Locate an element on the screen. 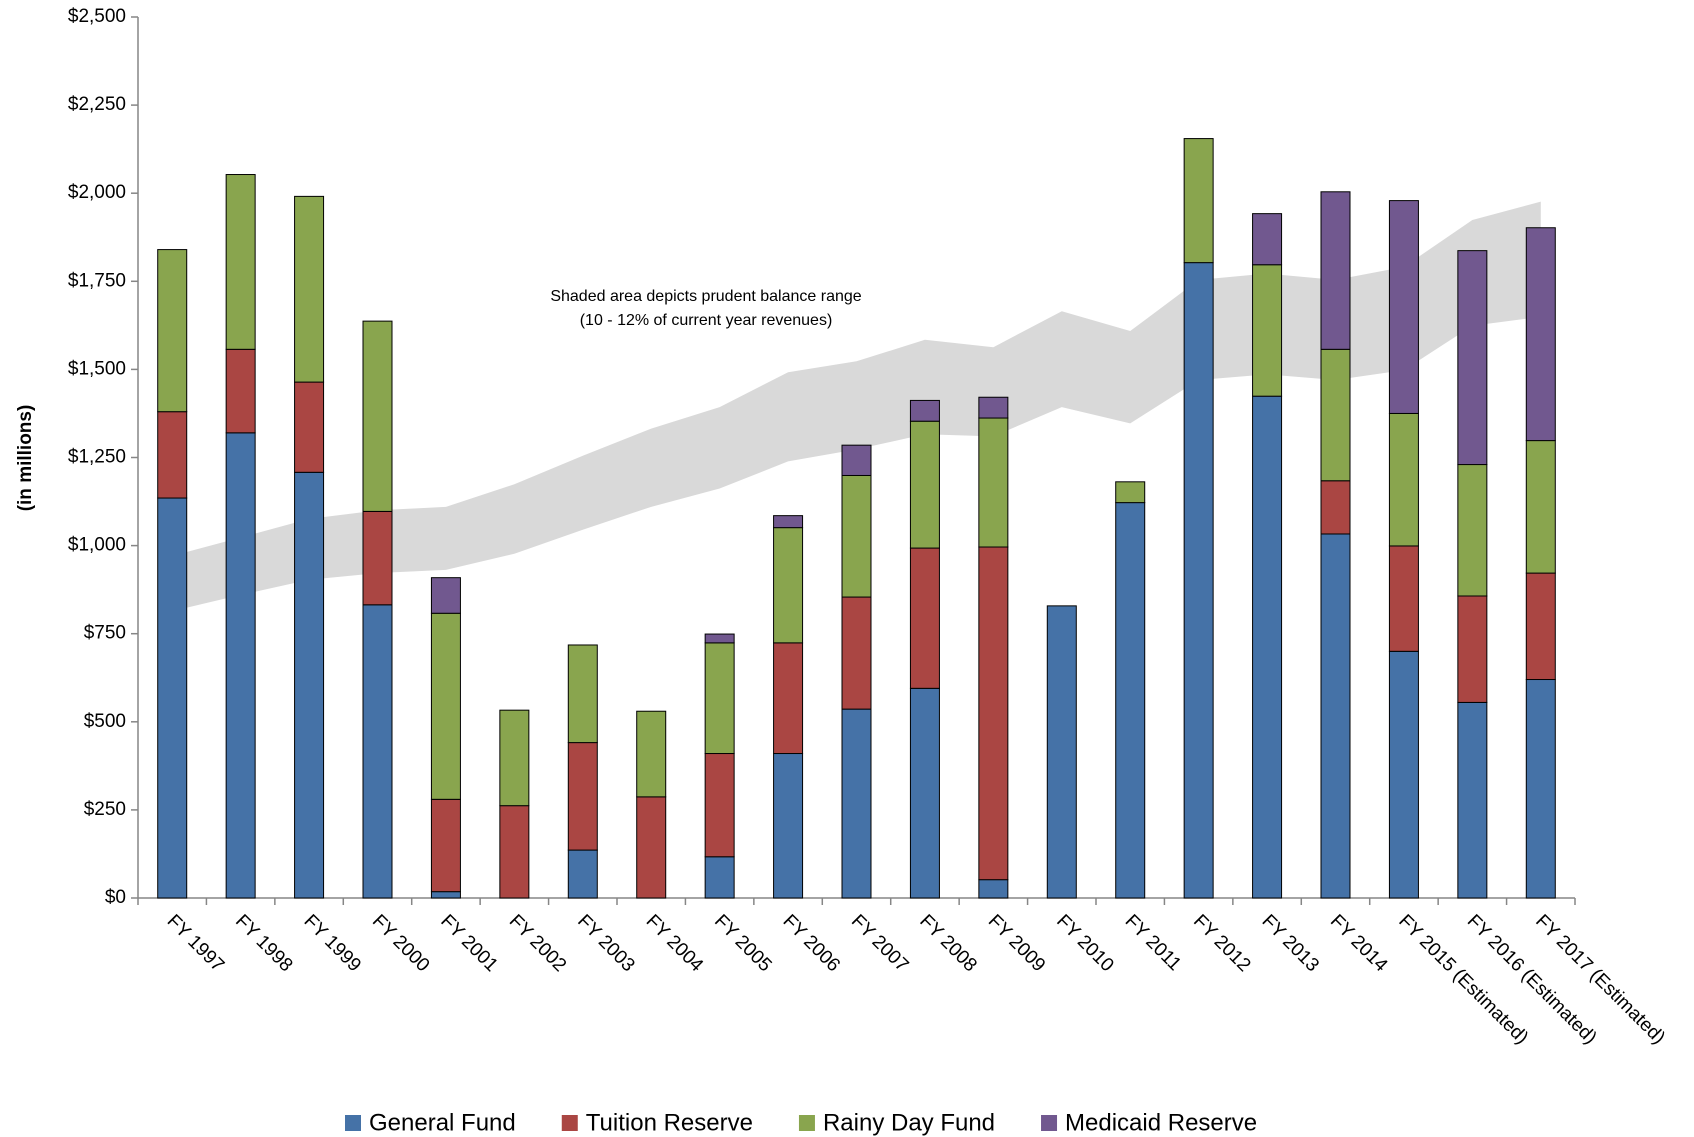  y-tick-label: $1,750 is located at coordinates (97, 280).